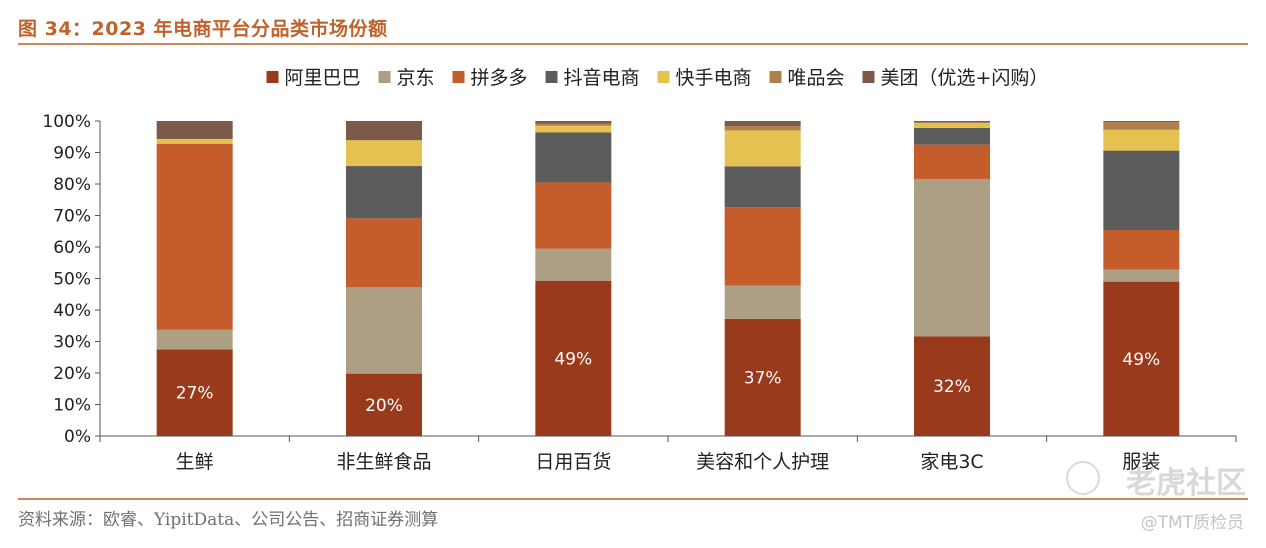 The height and width of the screenshot is (548, 1266). I want to click on legend-item: 快手电商, so click(704, 78).